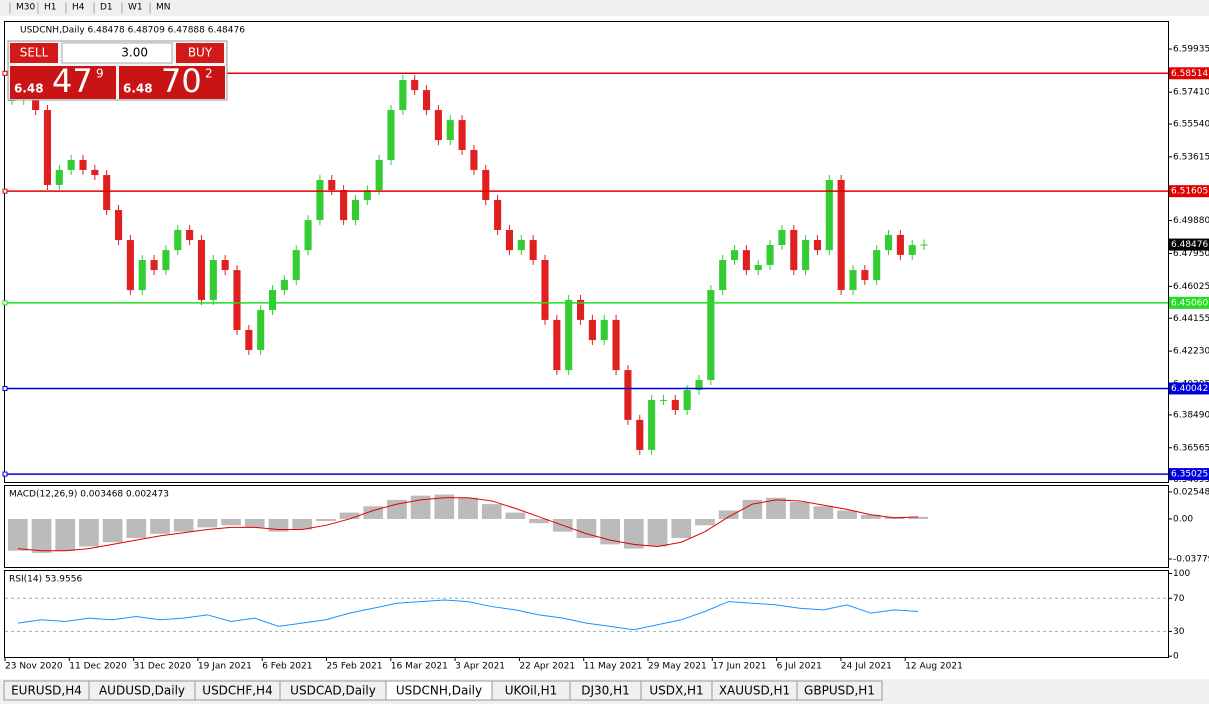 This screenshot has height=708, width=1209. I want to click on trade-panel: SELL 3.00 BUY 6.48 47 9 6.48 70 2, so click(117, 70).